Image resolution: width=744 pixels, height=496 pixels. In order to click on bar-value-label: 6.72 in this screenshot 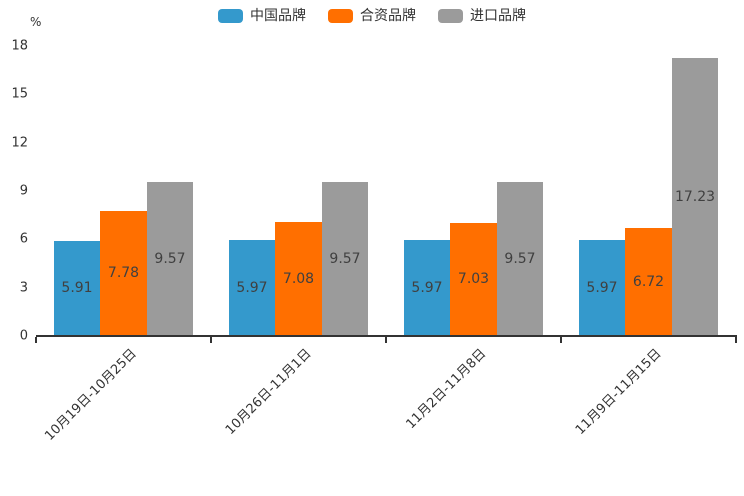, I will do `click(648, 281)`.